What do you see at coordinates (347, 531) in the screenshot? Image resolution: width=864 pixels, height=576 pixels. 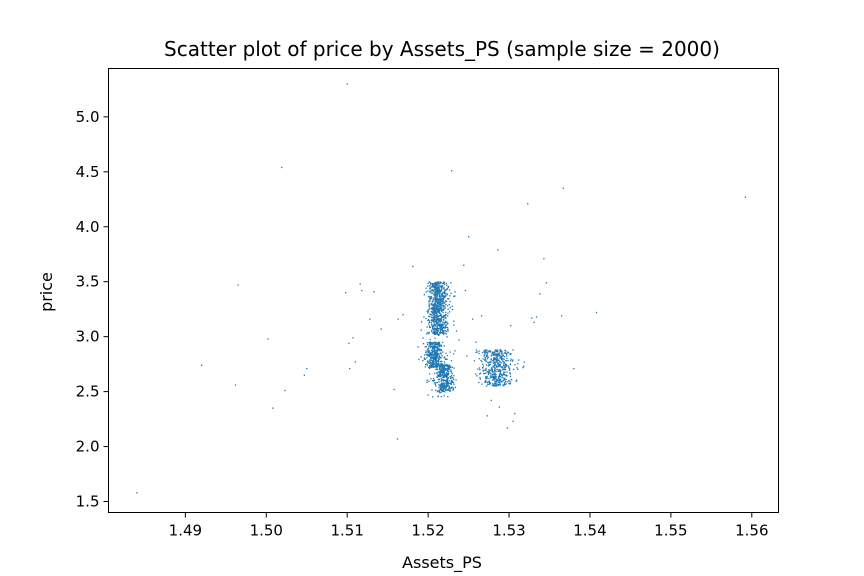 I see `x-tick-label: 1.51` at bounding box center [347, 531].